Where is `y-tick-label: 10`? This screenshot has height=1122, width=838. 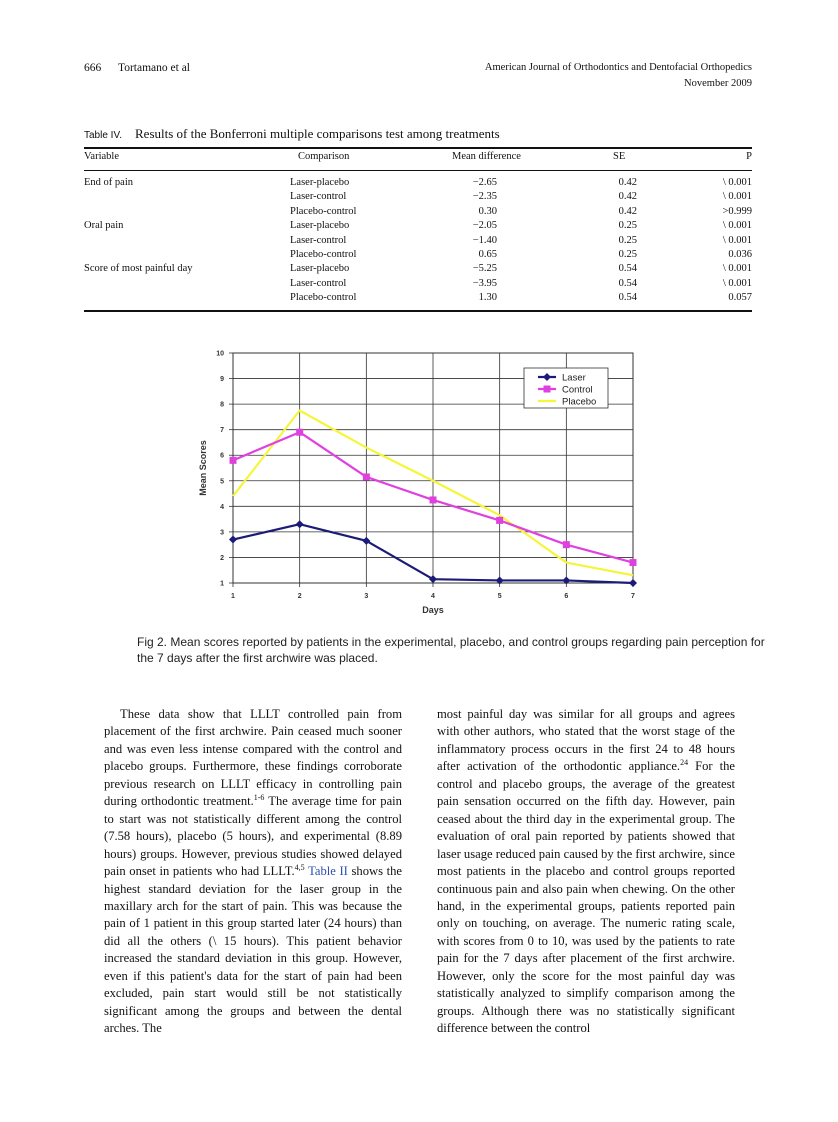 y-tick-label: 10 is located at coordinates (220, 354).